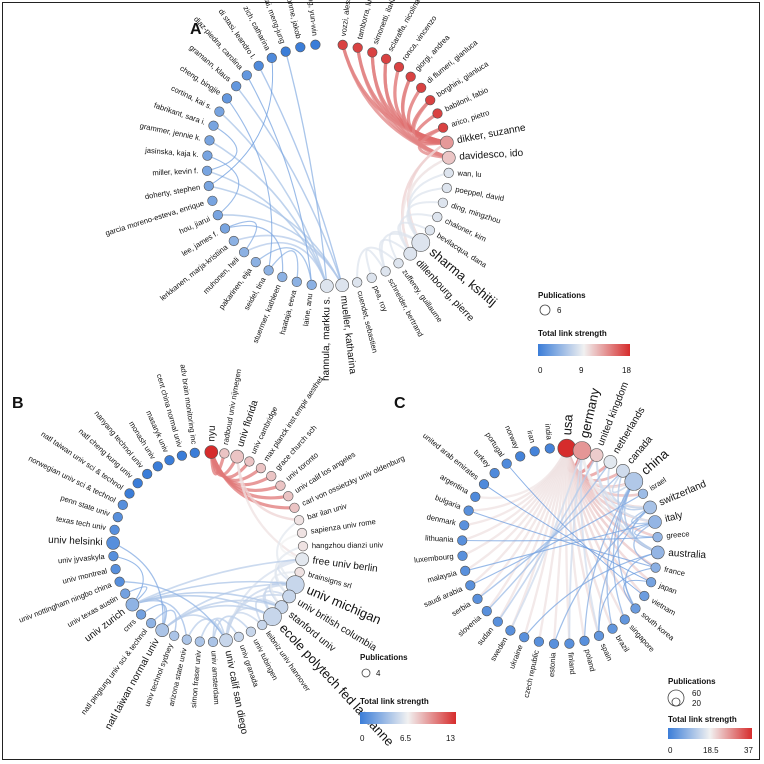 This screenshot has height=764, width=764. I want to click on node-circle-di-stasi-leandro-l, so click(258, 65).